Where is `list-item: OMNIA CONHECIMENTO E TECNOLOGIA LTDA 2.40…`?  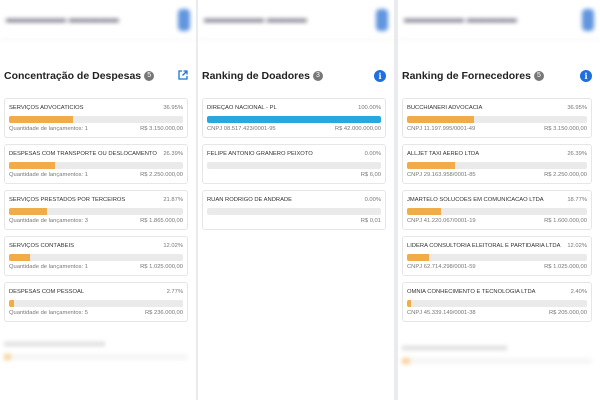
list-item: OMNIA CONHECIMENTO E TECNOLOGIA LTDA 2.40… is located at coordinates (497, 302).